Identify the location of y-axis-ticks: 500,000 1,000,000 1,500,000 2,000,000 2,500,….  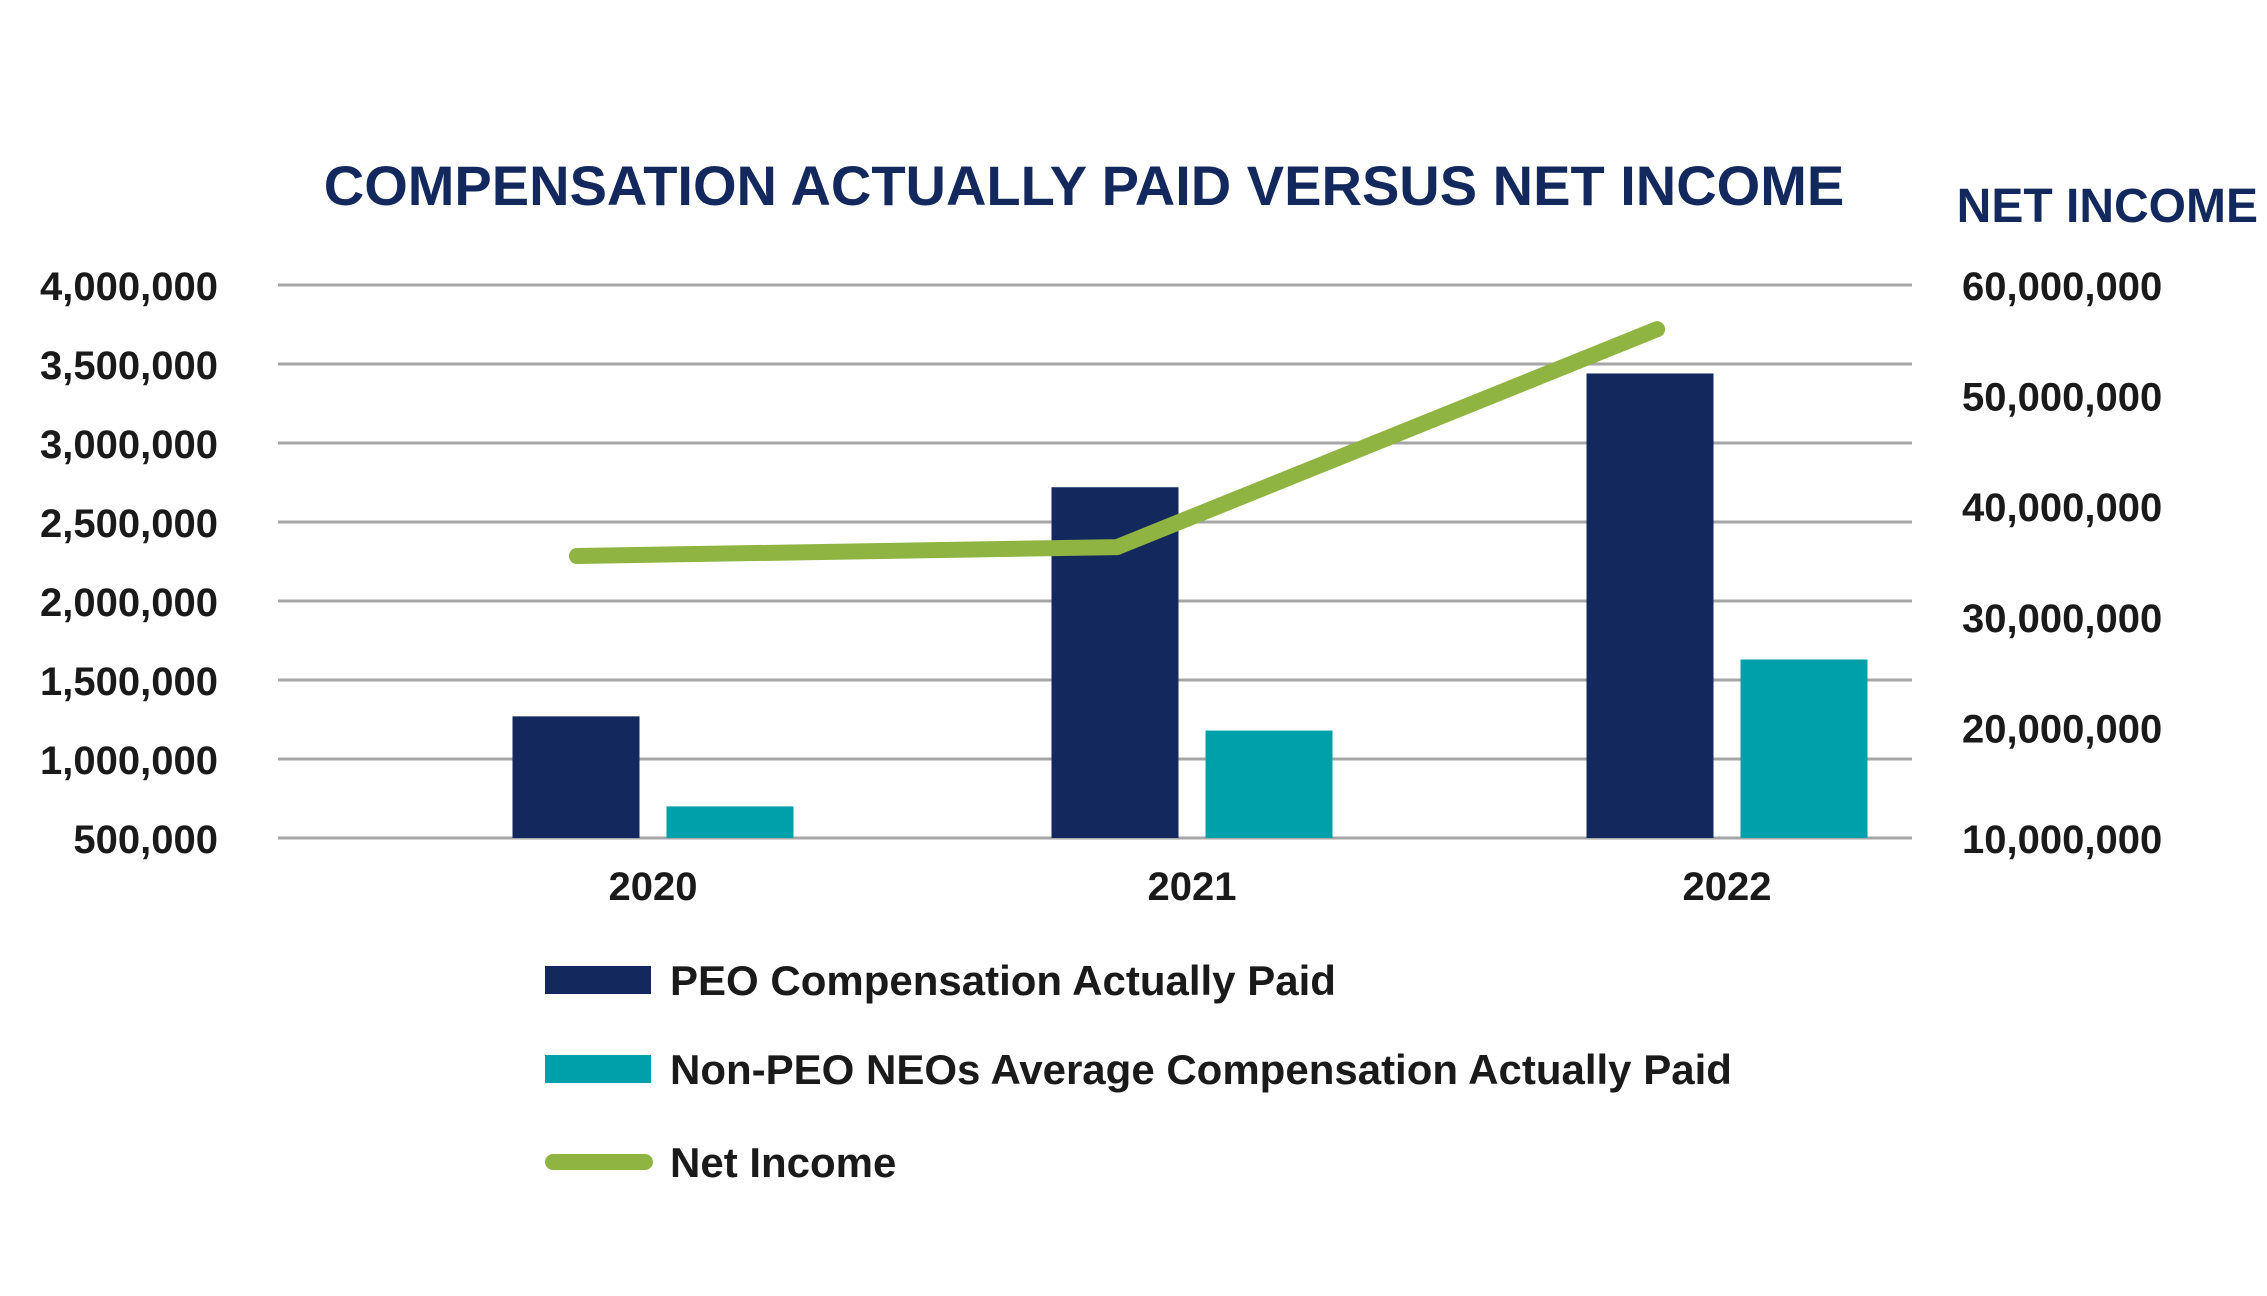
(129, 563).